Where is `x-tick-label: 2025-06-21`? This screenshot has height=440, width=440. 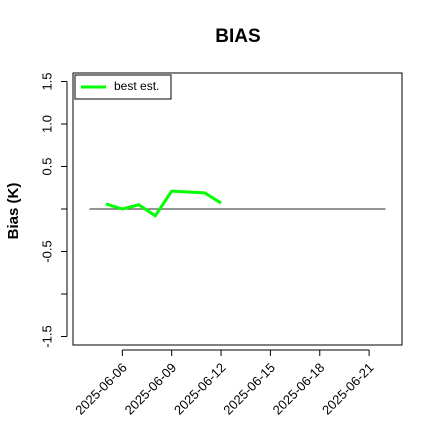 x-tick-label: 2025-06-21 is located at coordinates (348, 389).